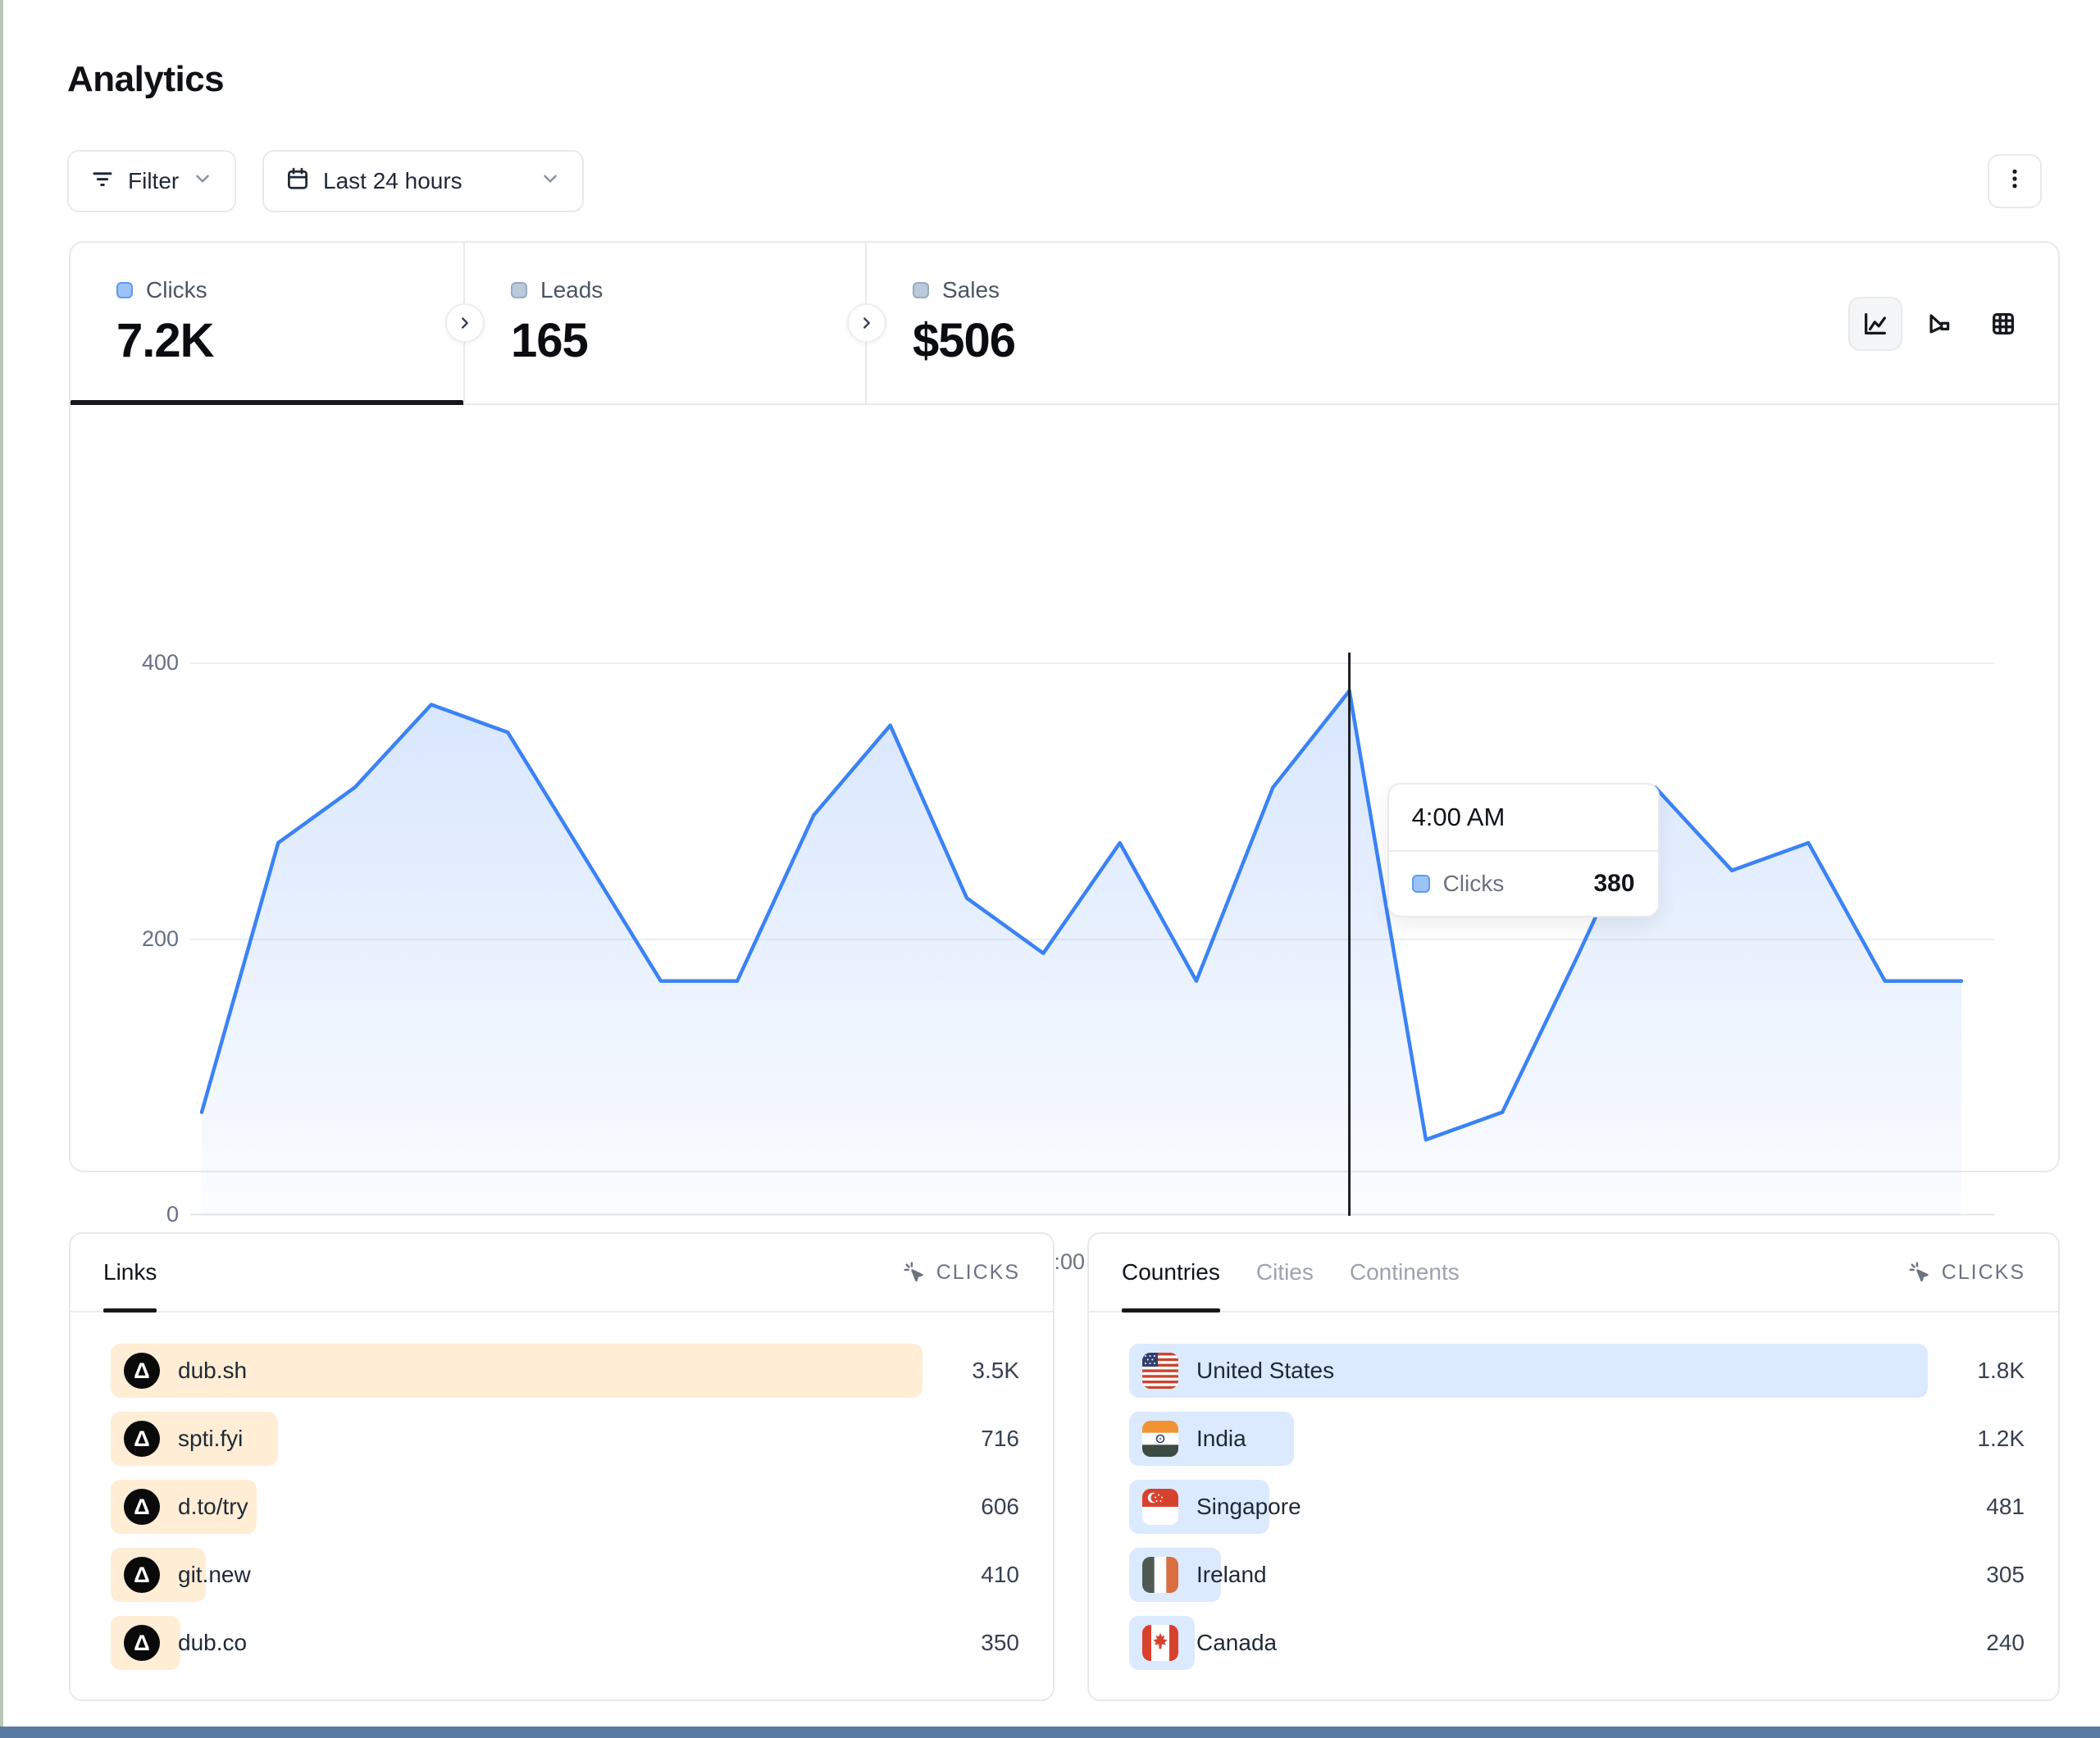  I want to click on country-row-india: India 1.2K, so click(1577, 1439).